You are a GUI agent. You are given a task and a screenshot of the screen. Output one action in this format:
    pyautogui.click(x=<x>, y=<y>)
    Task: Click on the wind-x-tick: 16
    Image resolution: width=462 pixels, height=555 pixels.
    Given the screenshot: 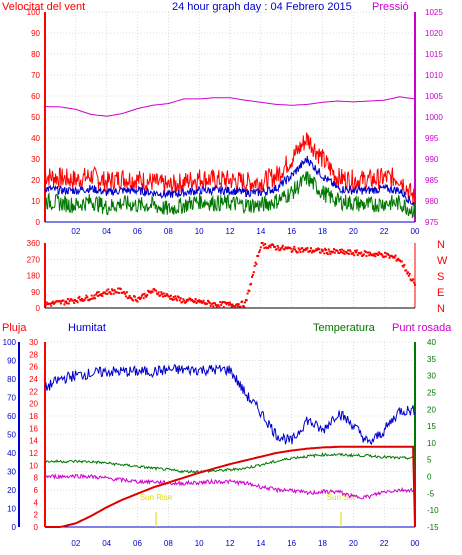 What is the action you would take?
    pyautogui.click(x=291, y=231)
    